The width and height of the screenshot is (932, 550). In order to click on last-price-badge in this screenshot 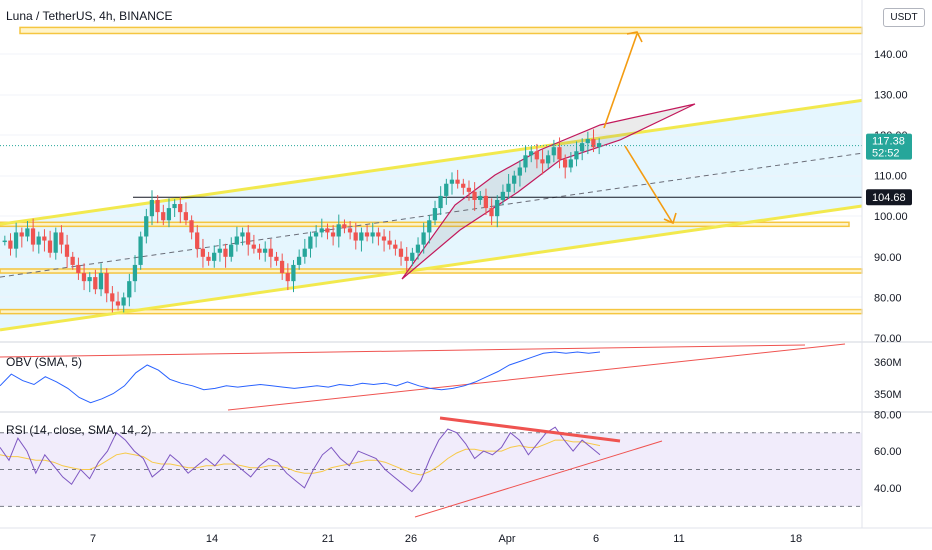, I will do `click(889, 146)`.